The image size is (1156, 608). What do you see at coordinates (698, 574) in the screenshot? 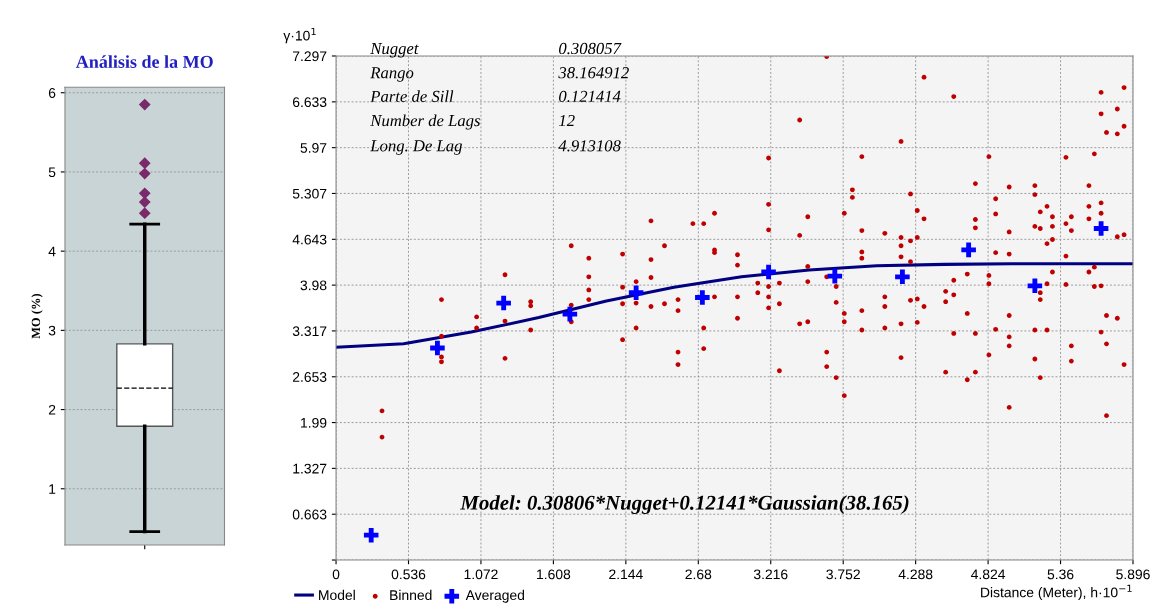
I see `x-tick-label: 2.68` at bounding box center [698, 574].